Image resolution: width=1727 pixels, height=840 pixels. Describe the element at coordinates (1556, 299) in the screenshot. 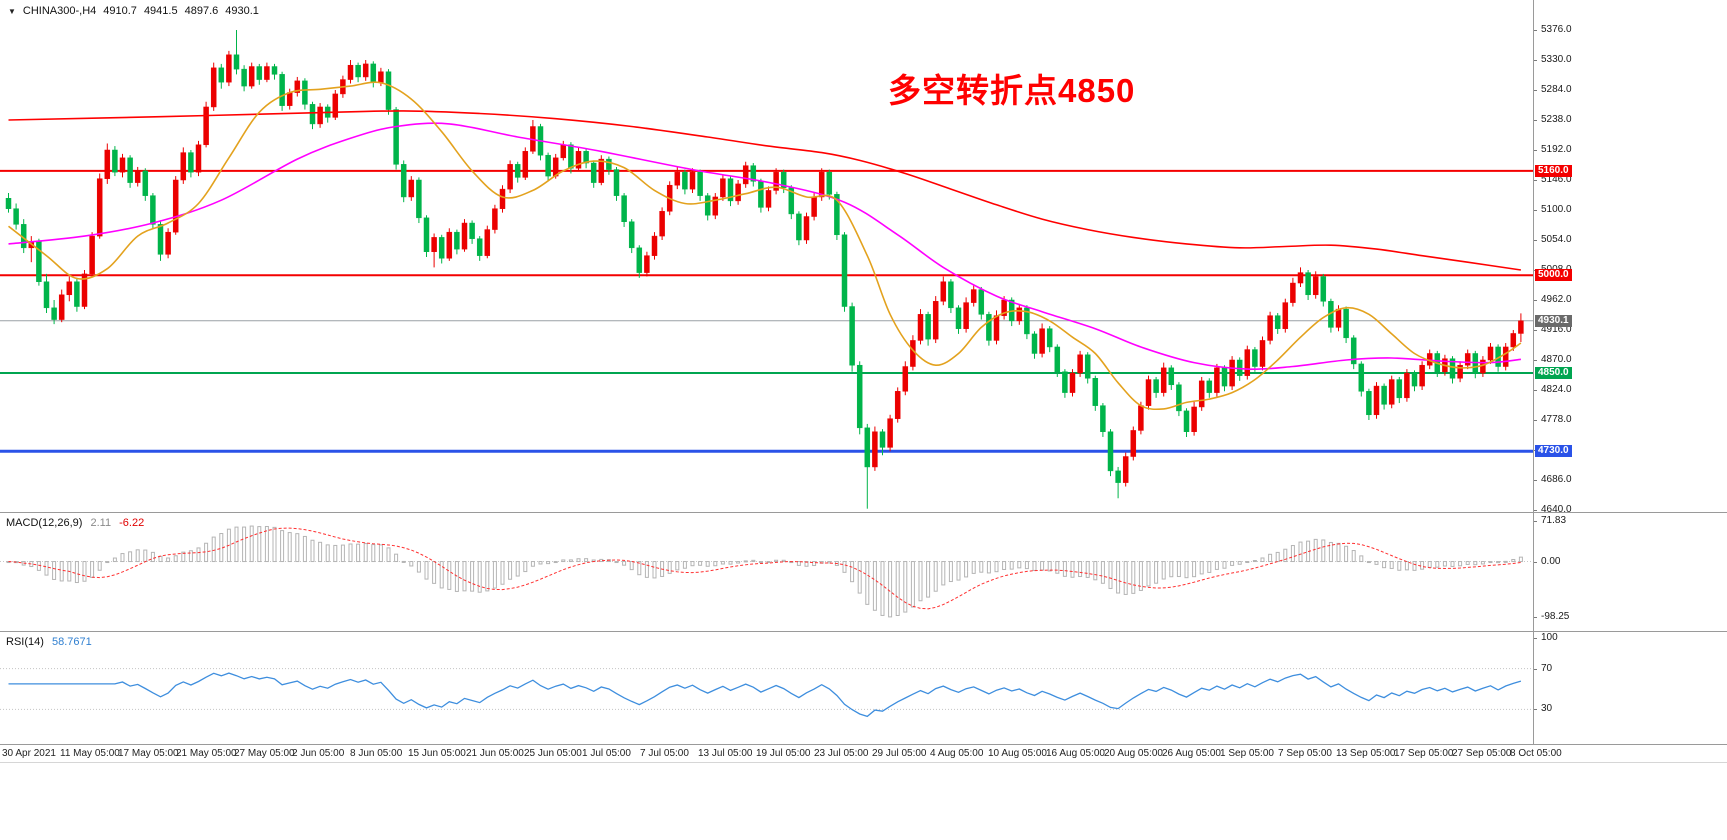

I see `price-tick-label: 4962.0` at that location.